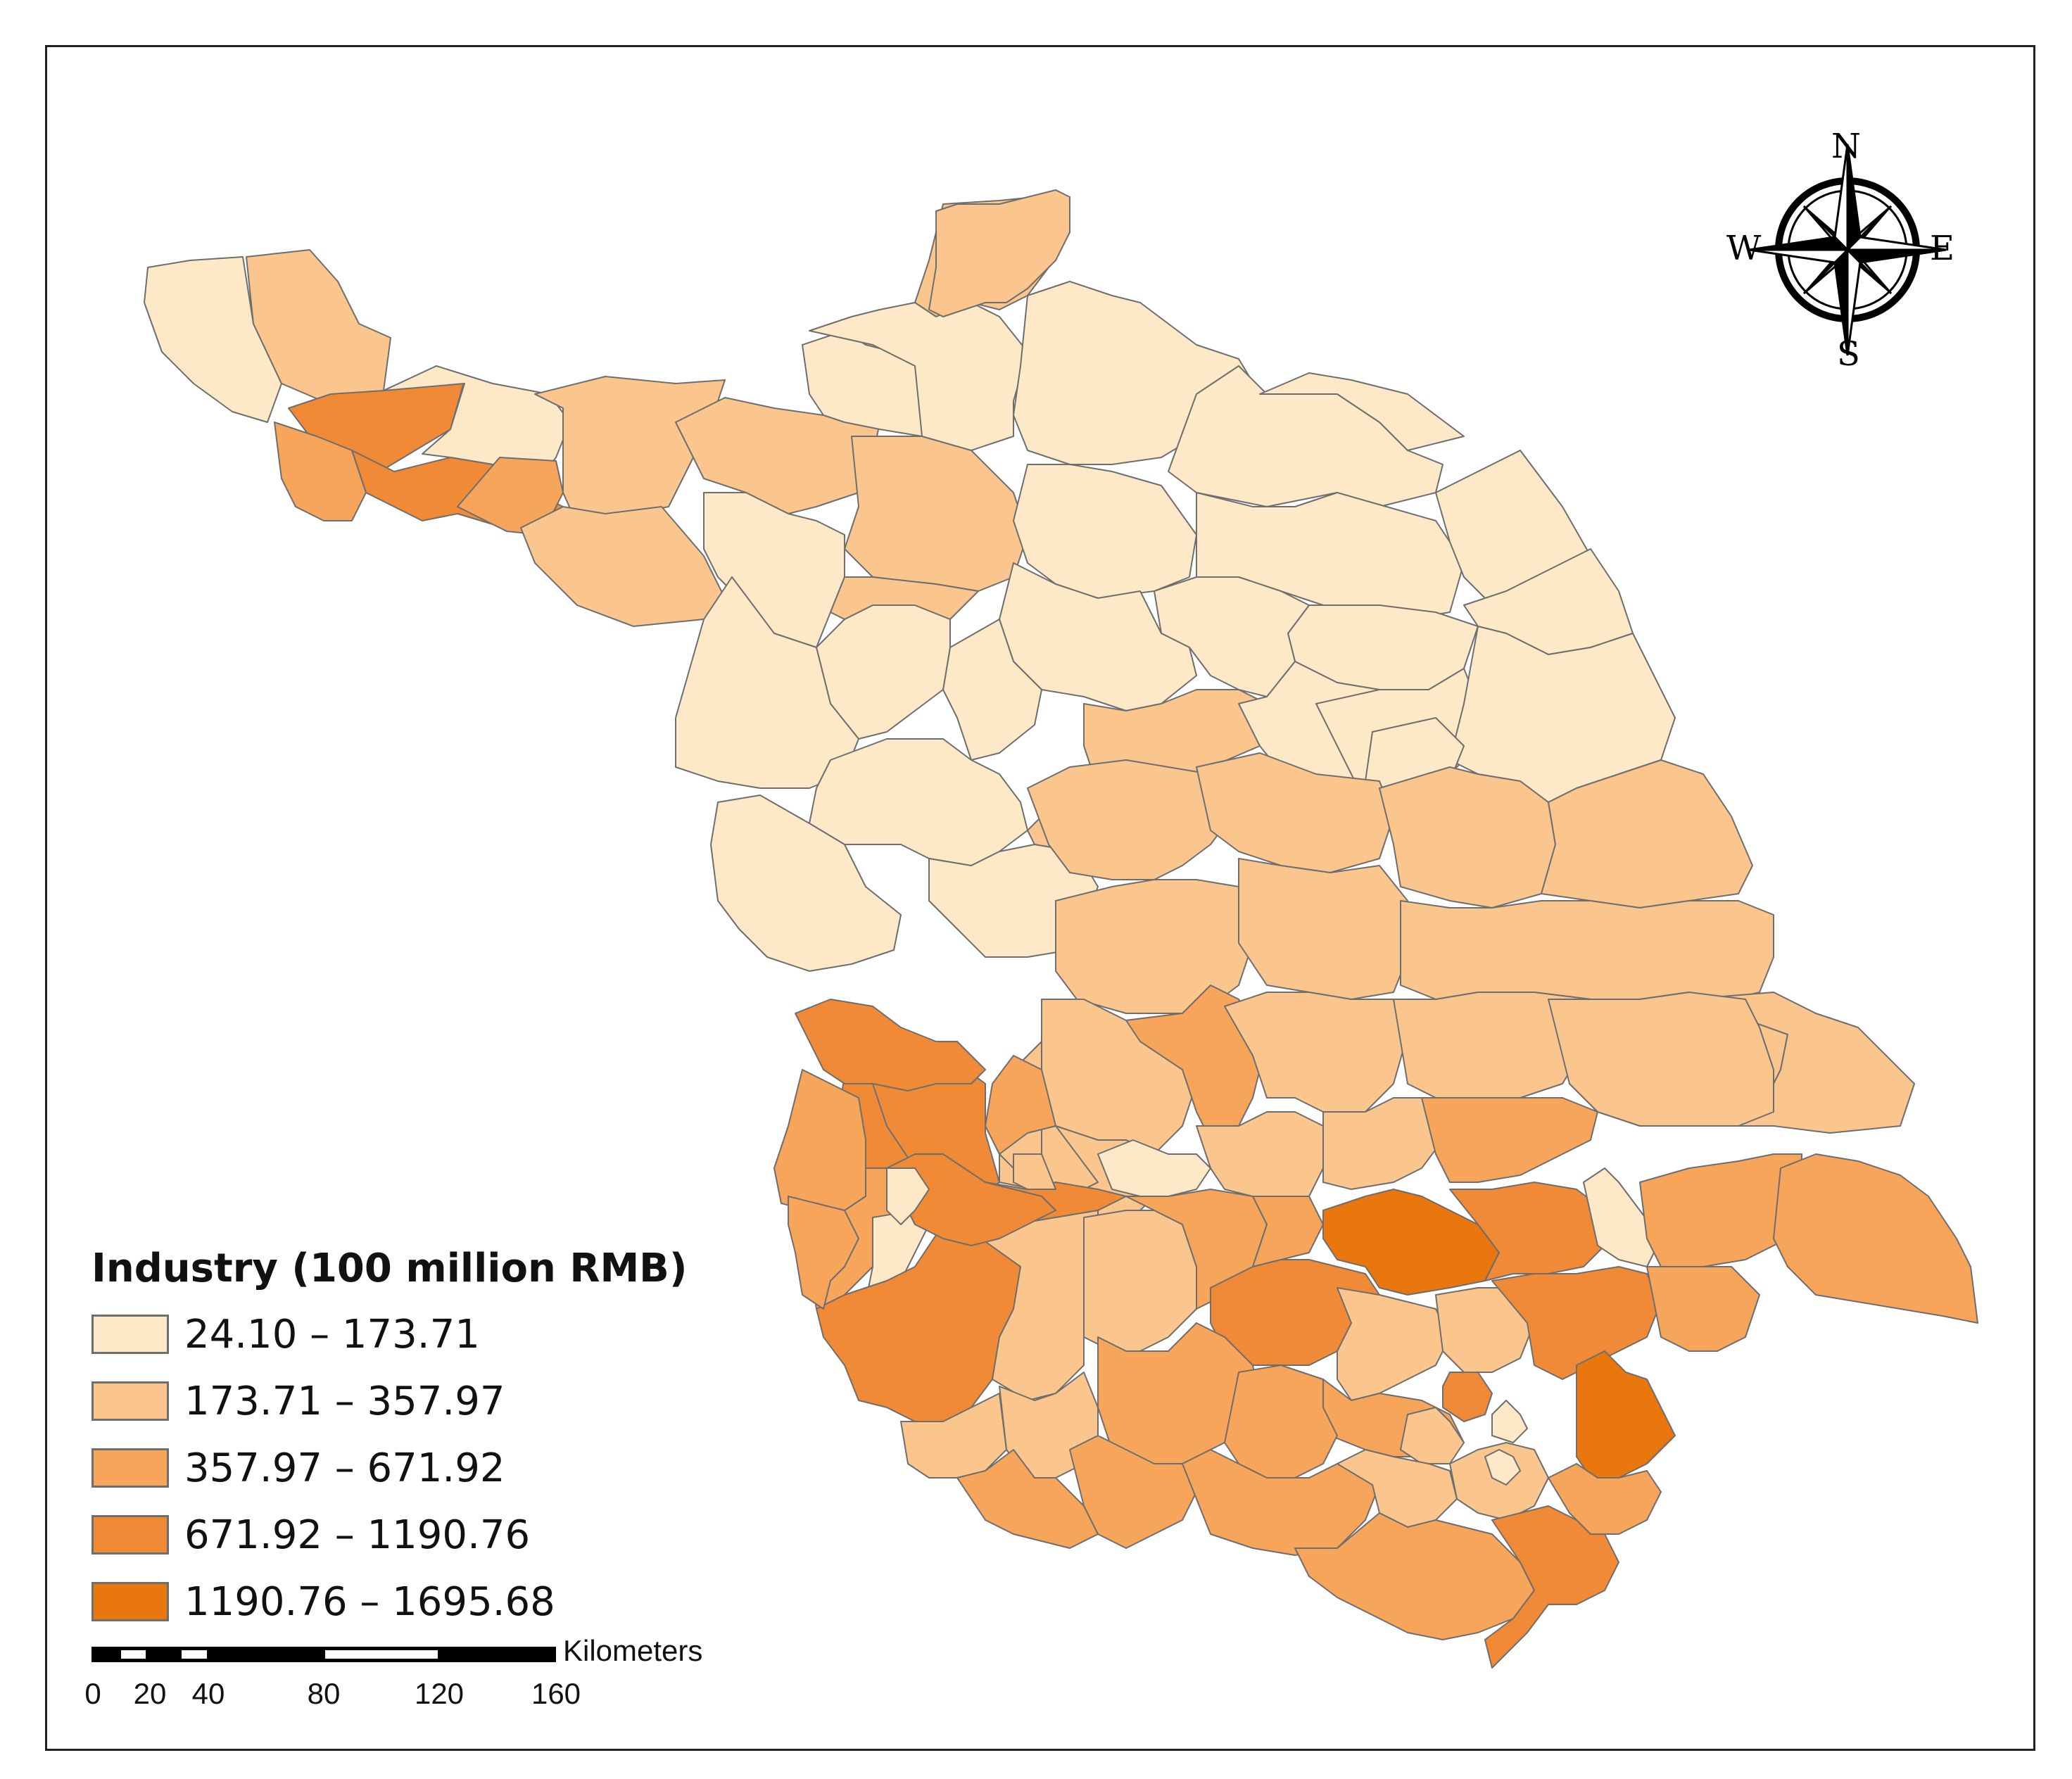 Image resolution: width=2072 pixels, height=1779 pixels. I want to click on legend-label: 24.10 – 173.71, so click(332, 1334).